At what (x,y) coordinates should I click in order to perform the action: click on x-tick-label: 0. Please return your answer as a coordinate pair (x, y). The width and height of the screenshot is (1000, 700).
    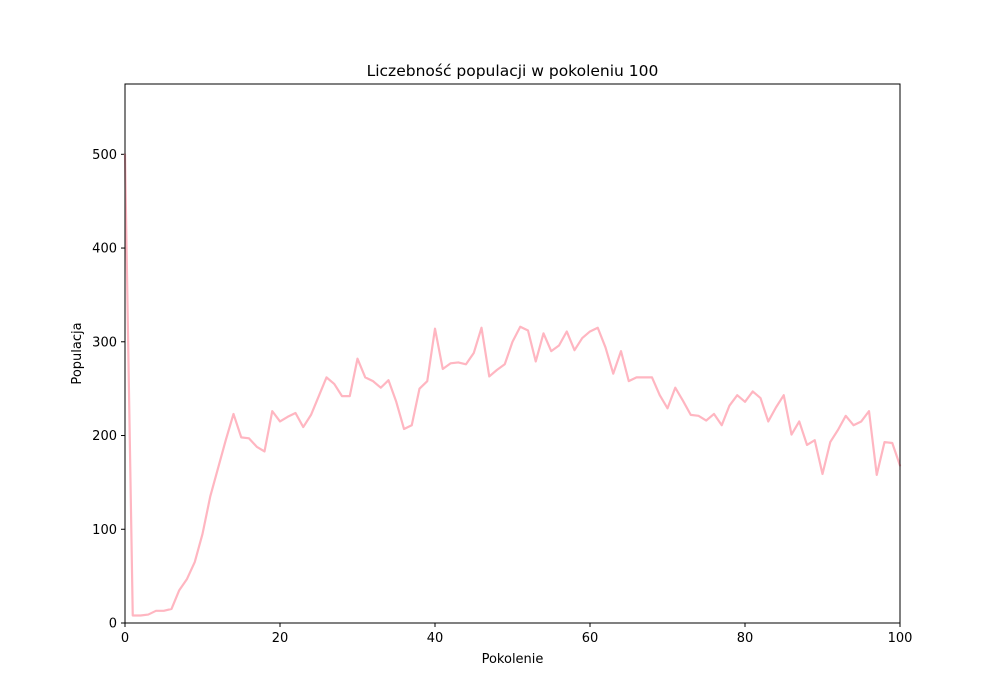
    Looking at the image, I should click on (125, 638).